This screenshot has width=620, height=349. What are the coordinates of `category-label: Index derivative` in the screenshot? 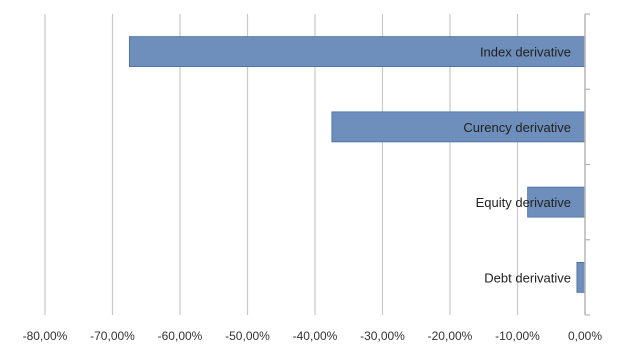 It's located at (525, 52).